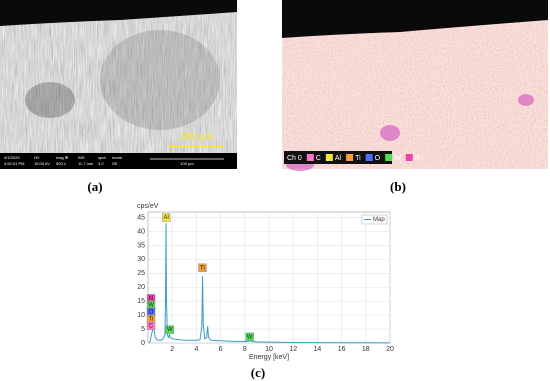  What do you see at coordinates (141, 315) in the screenshot?
I see `y-tick-label: 10` at bounding box center [141, 315].